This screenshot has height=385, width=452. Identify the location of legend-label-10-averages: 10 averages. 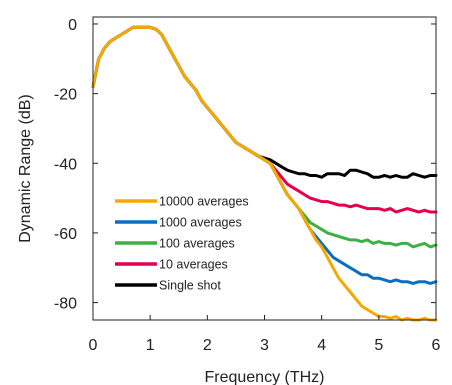
(193, 265).